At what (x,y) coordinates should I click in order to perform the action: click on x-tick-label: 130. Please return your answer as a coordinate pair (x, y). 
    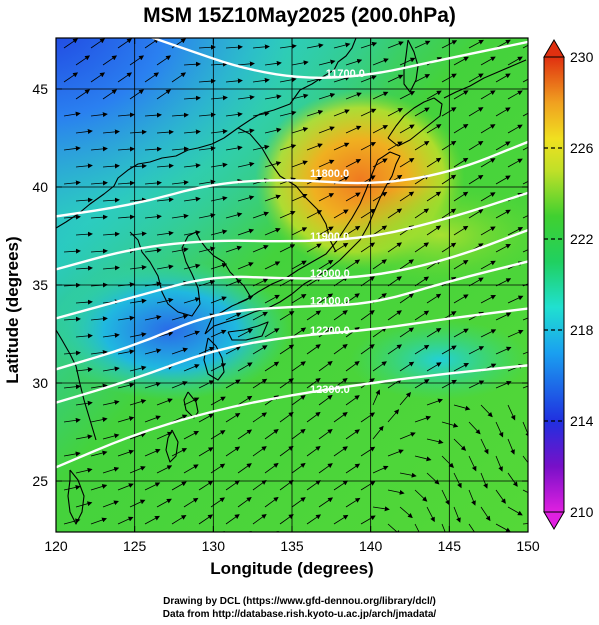
    Looking at the image, I should click on (214, 546).